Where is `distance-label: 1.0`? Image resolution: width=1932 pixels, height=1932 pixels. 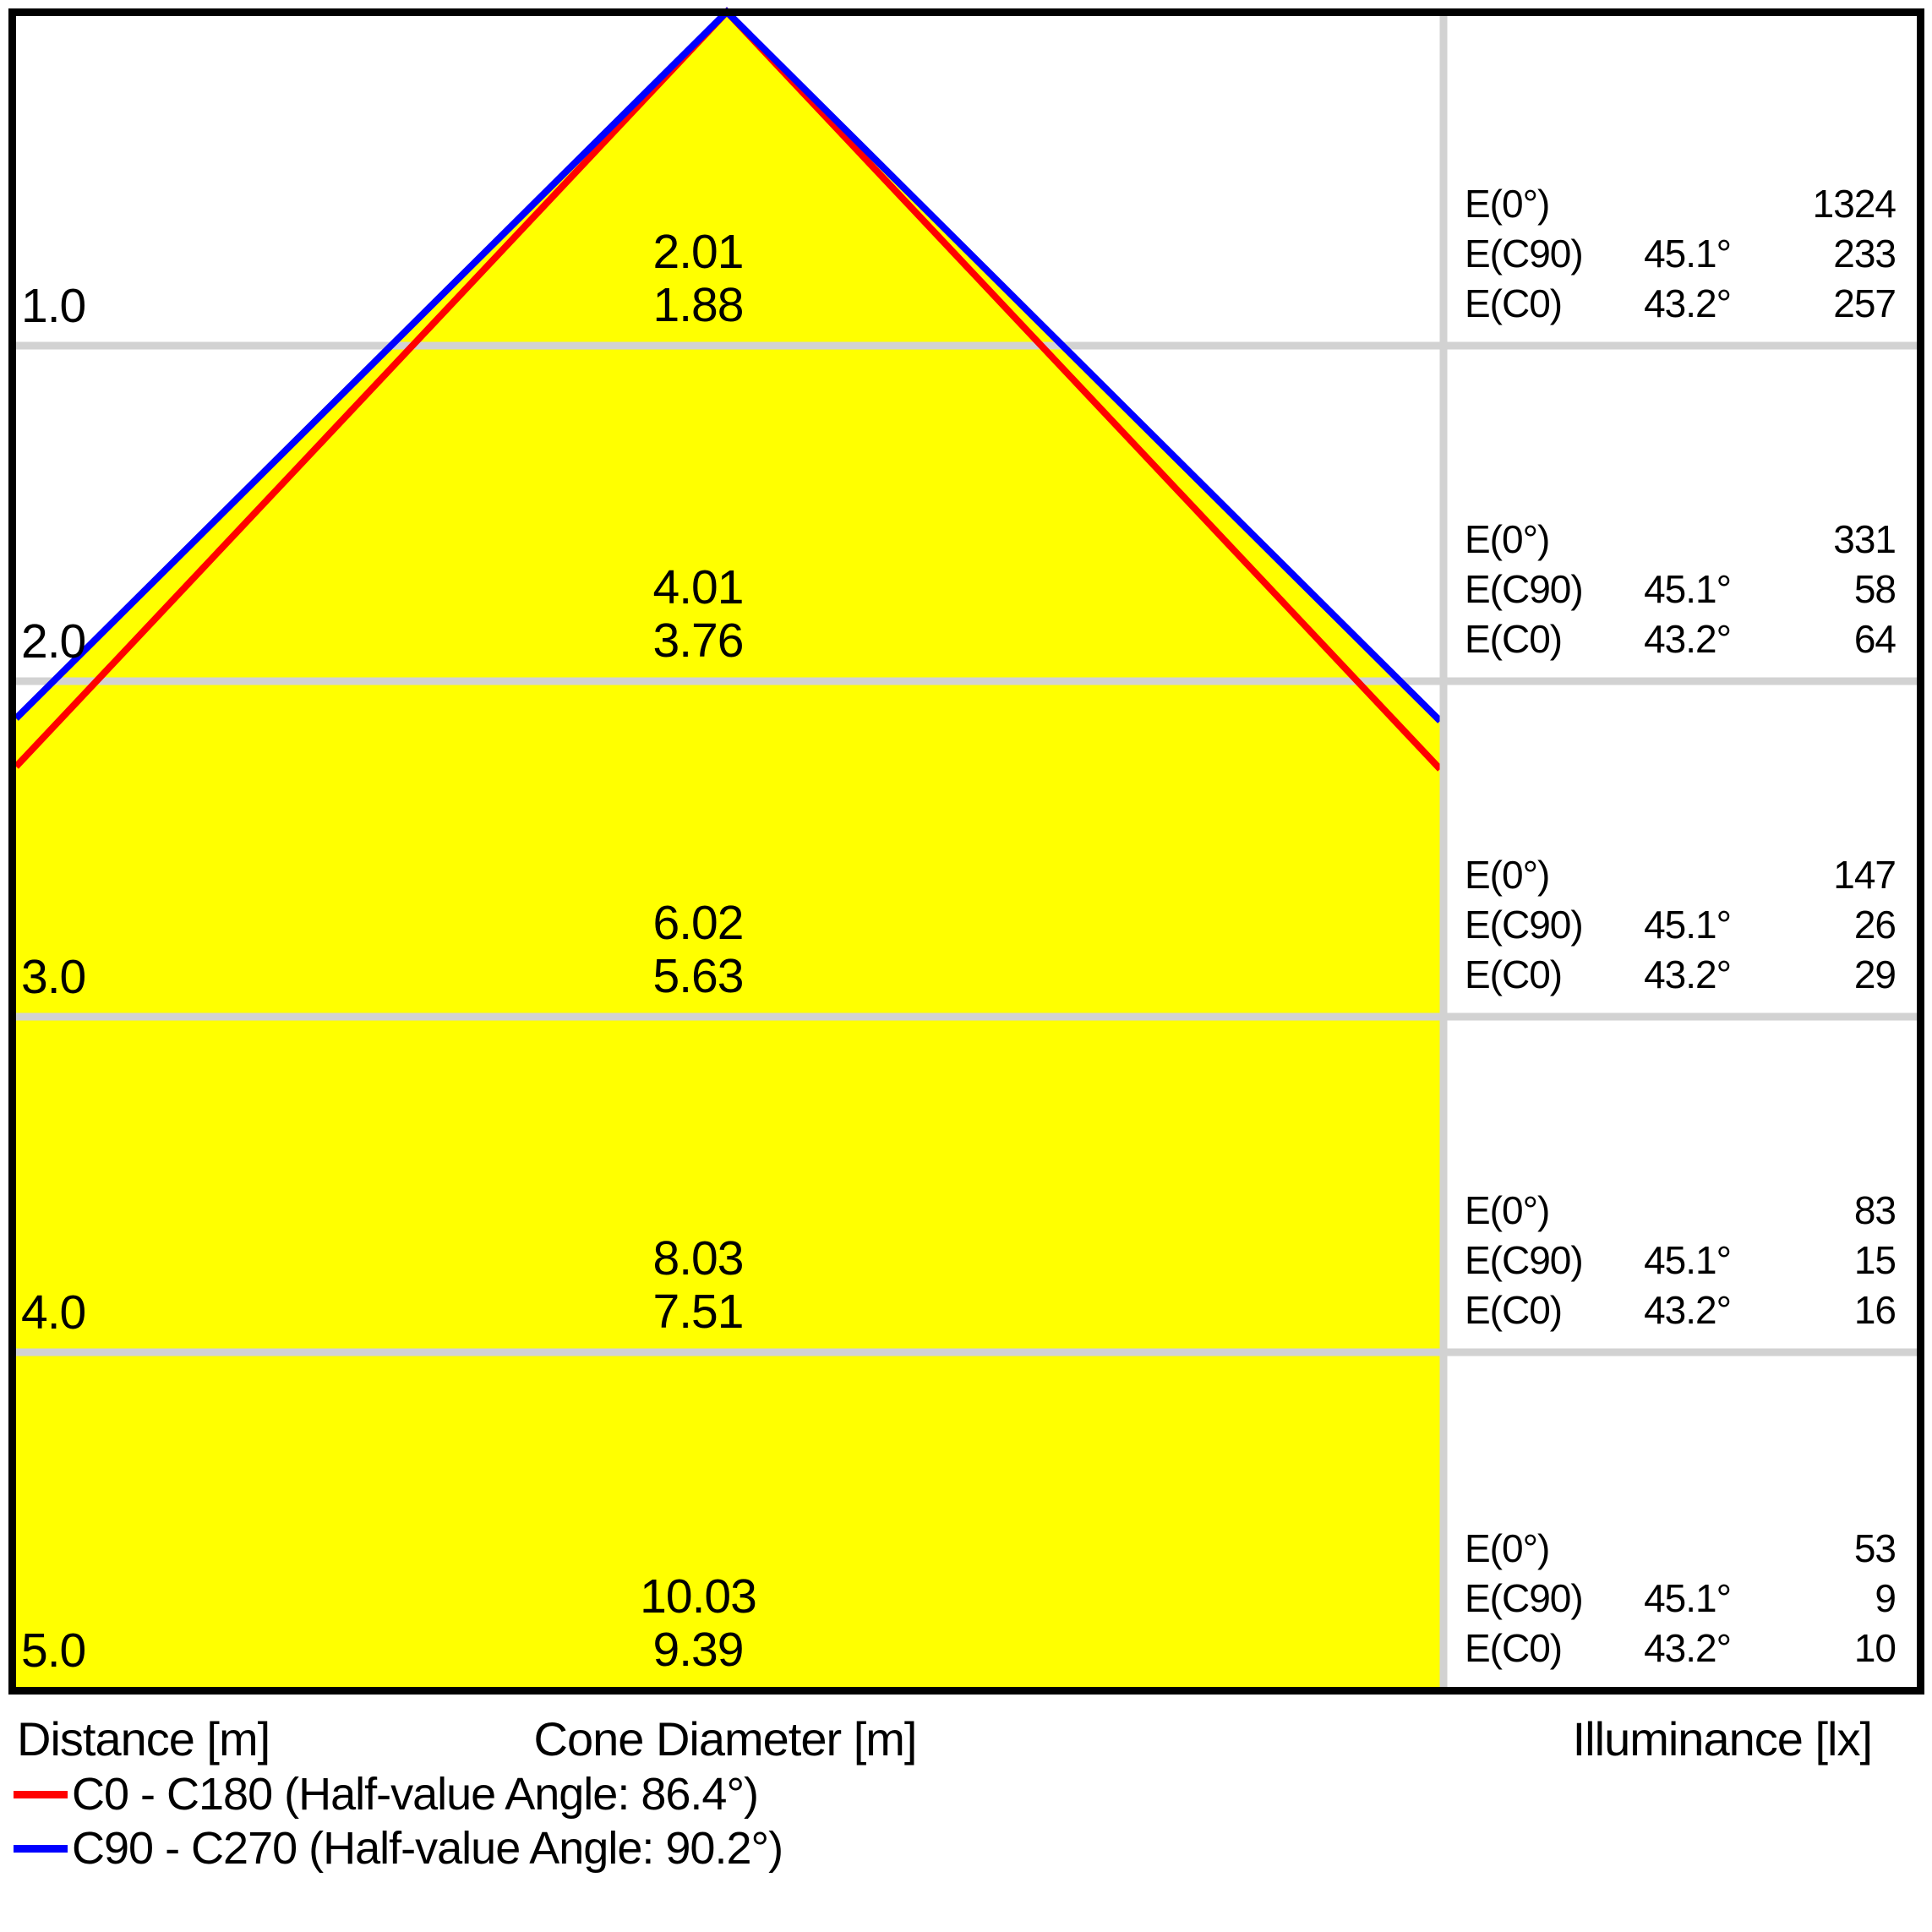
distance-label: 1.0 is located at coordinates (53, 306).